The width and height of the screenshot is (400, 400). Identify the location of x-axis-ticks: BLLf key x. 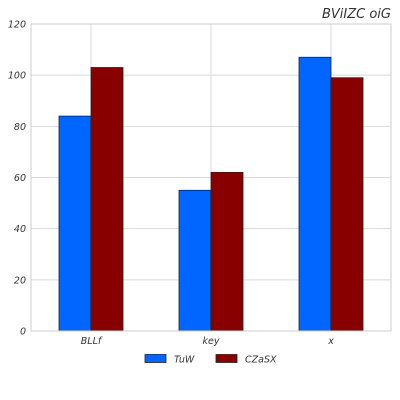
(207, 341).